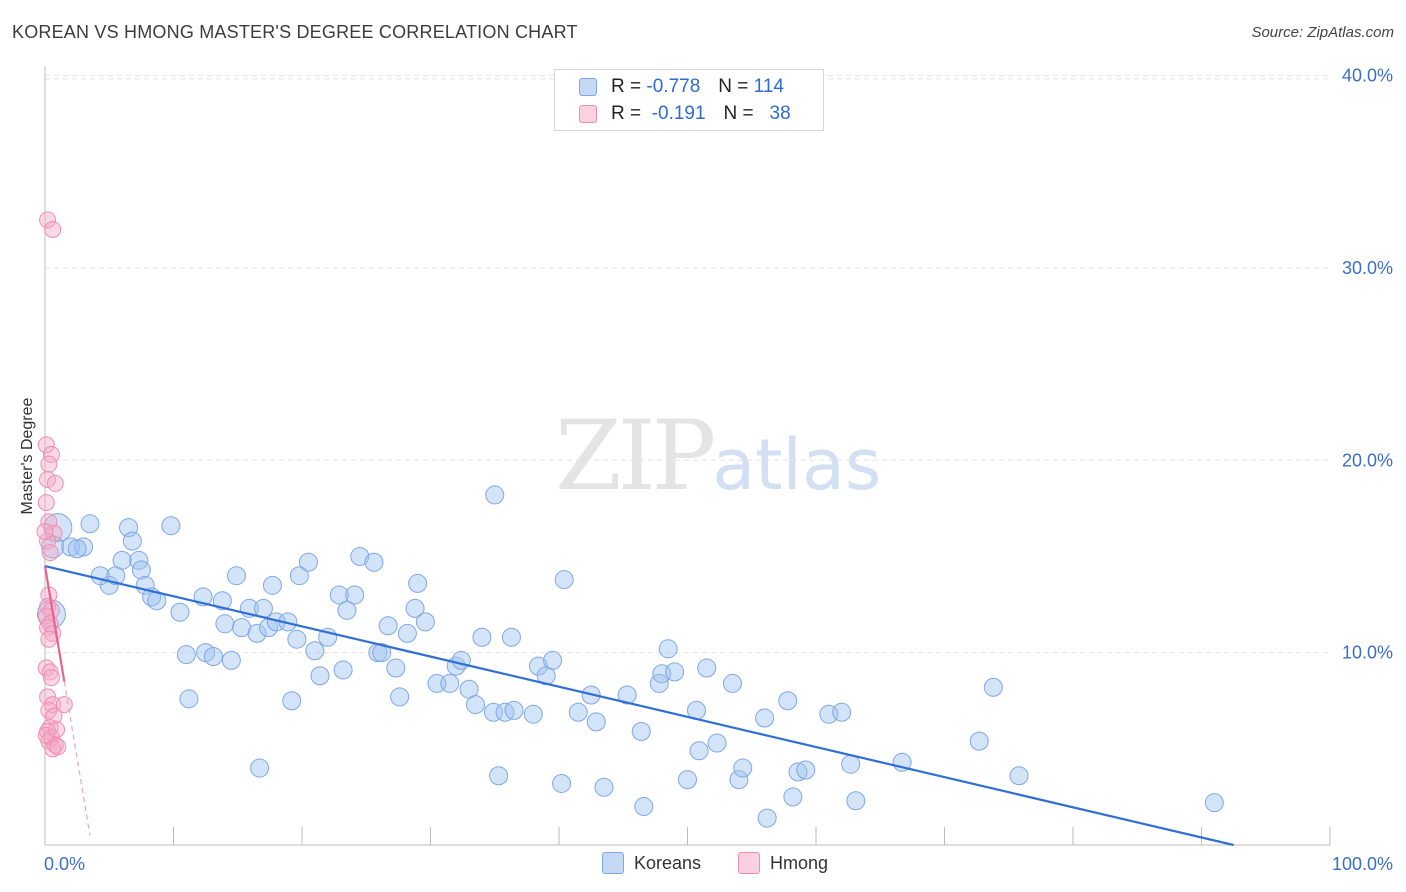 The image size is (1406, 892). Describe the element at coordinates (783, 863) in the screenshot. I see `bottom-legend-hmong: Hmong` at that location.